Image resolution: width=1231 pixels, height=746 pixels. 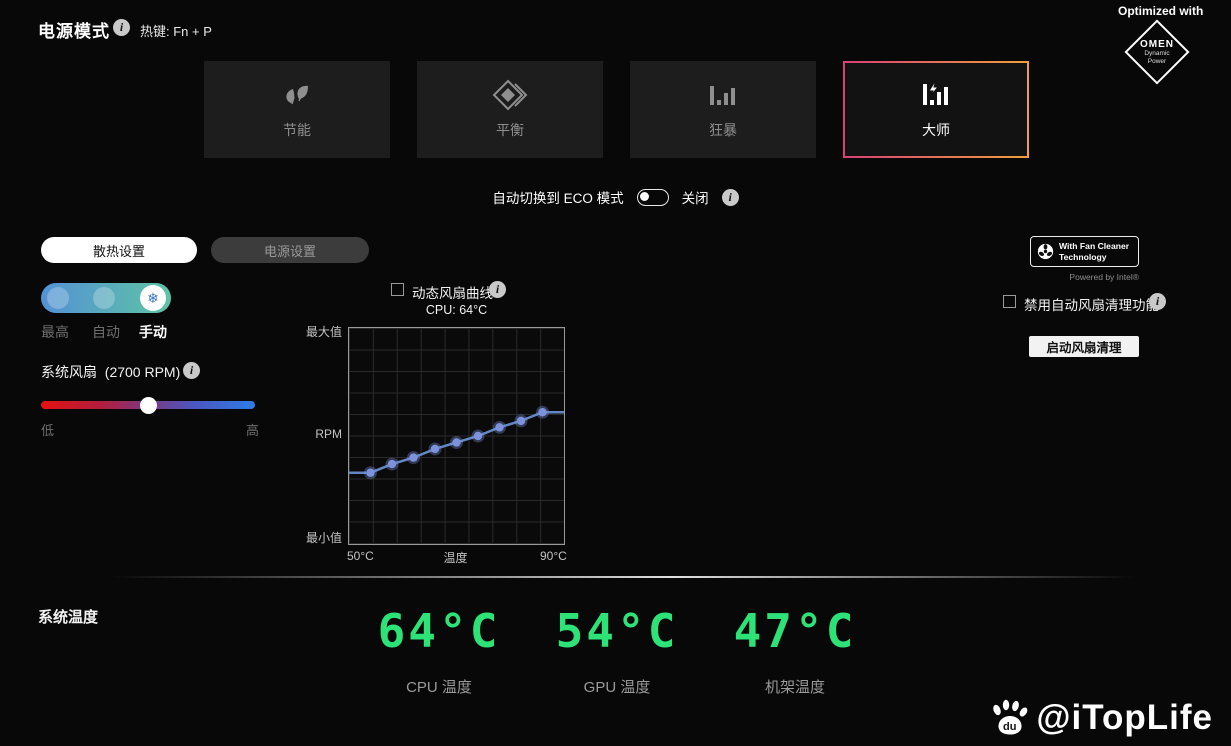 What do you see at coordinates (558, 198) in the screenshot?
I see `eco-switch-label: 自动切换到 ECO 模式` at bounding box center [558, 198].